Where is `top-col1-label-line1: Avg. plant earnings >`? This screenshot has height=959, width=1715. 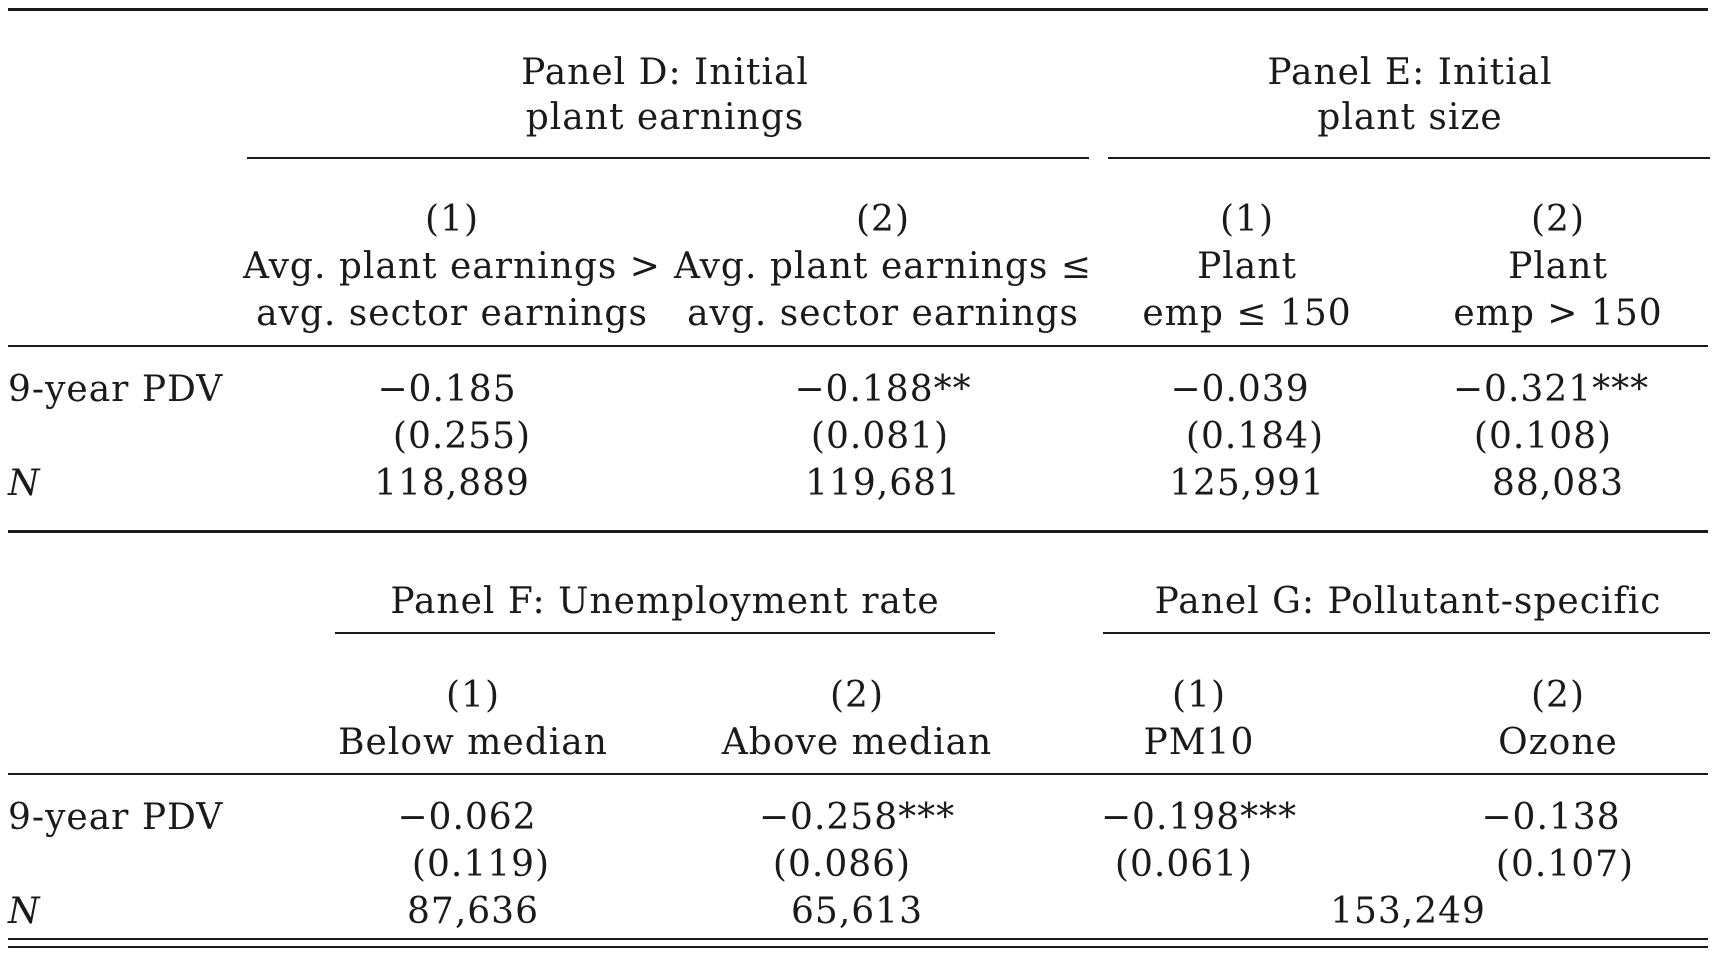
top-col1-label-line1: Avg. plant earnings > is located at coordinates (452, 266).